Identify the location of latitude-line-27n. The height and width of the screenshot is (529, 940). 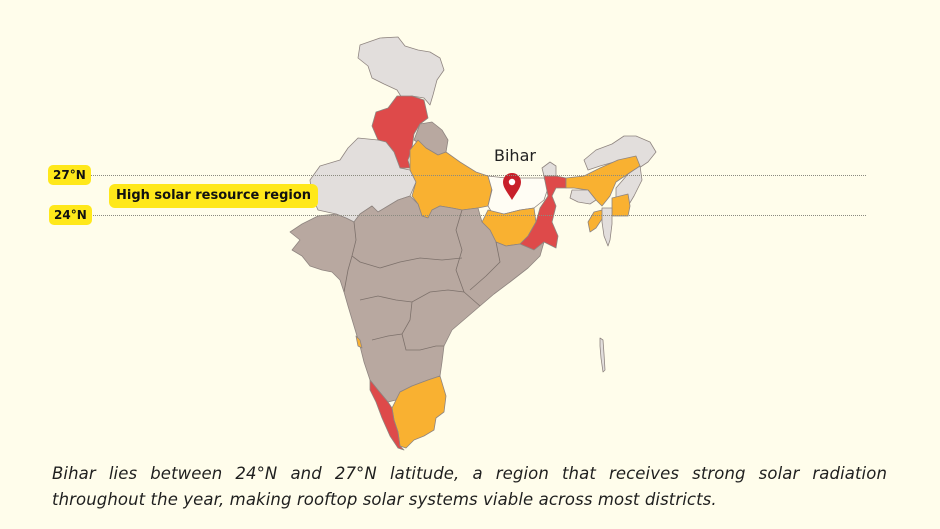
(477, 175).